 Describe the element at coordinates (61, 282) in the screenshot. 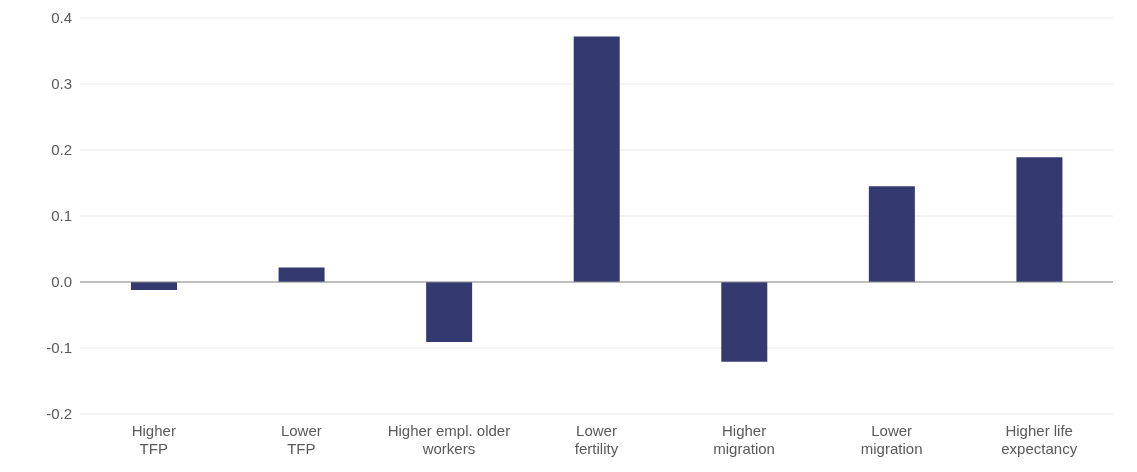

I see `y-tick-label: 0.0` at that location.